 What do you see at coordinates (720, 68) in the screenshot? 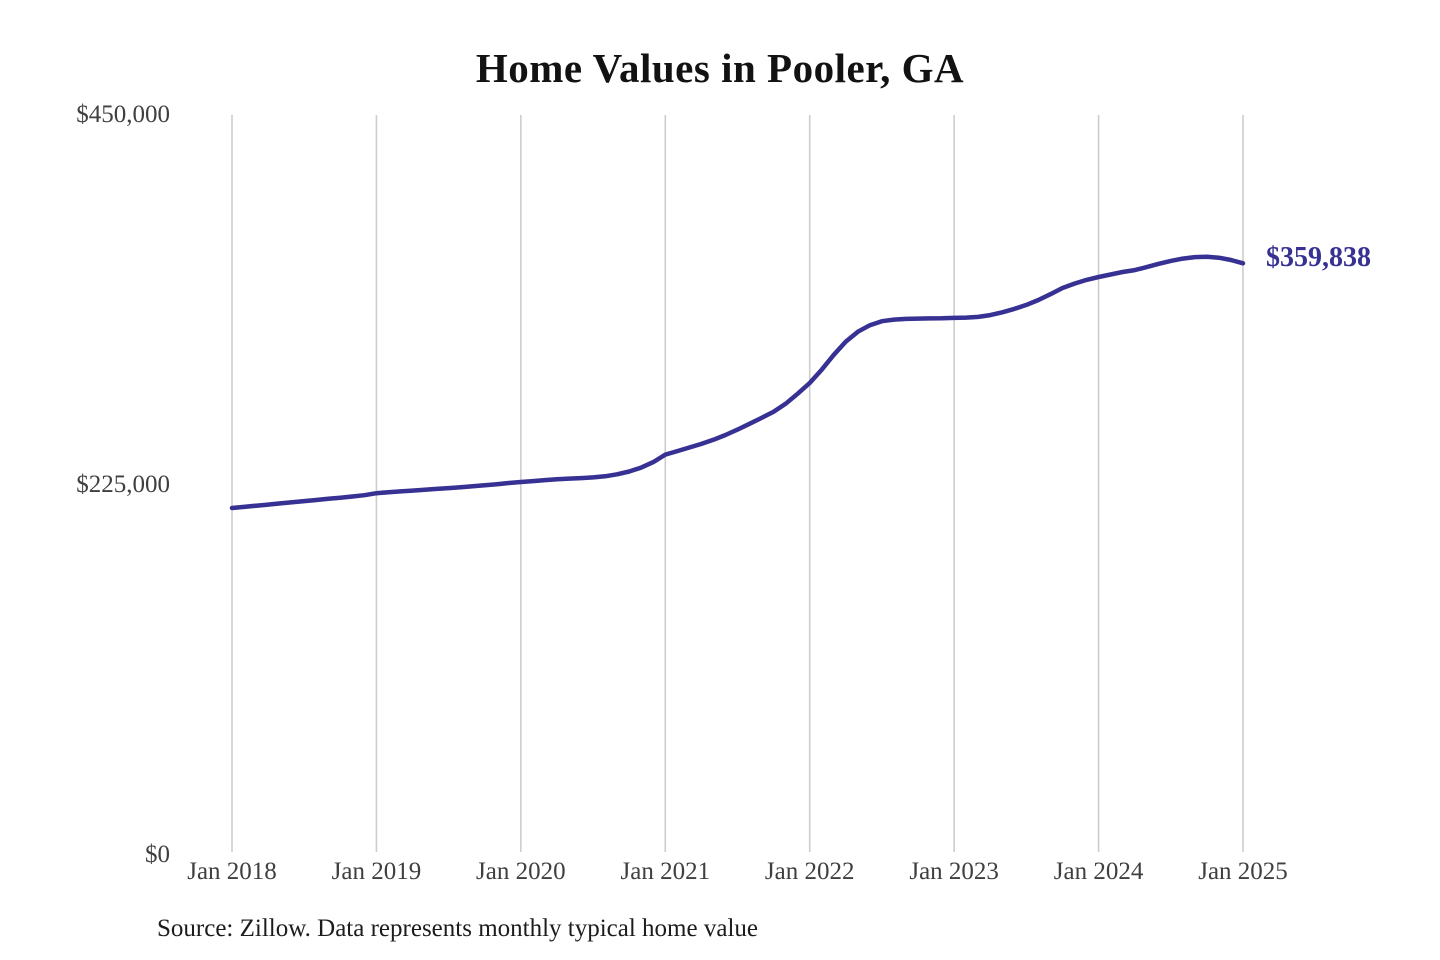
I see `chart-title: Home Values in Pooler, GA` at bounding box center [720, 68].